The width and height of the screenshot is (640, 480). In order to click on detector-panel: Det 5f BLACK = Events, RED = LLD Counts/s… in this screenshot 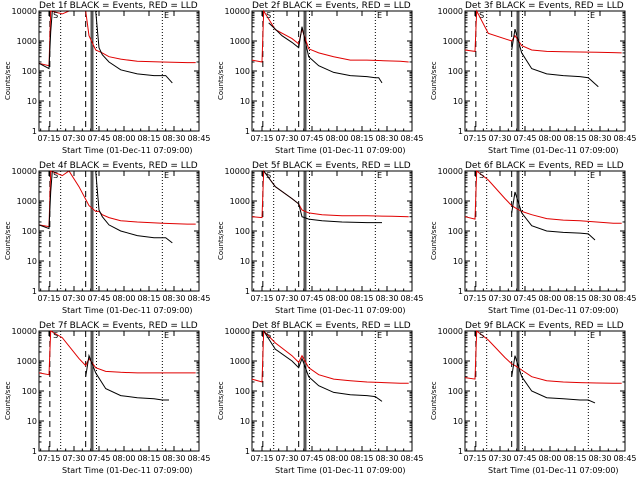, I will do `click(319, 240)`.